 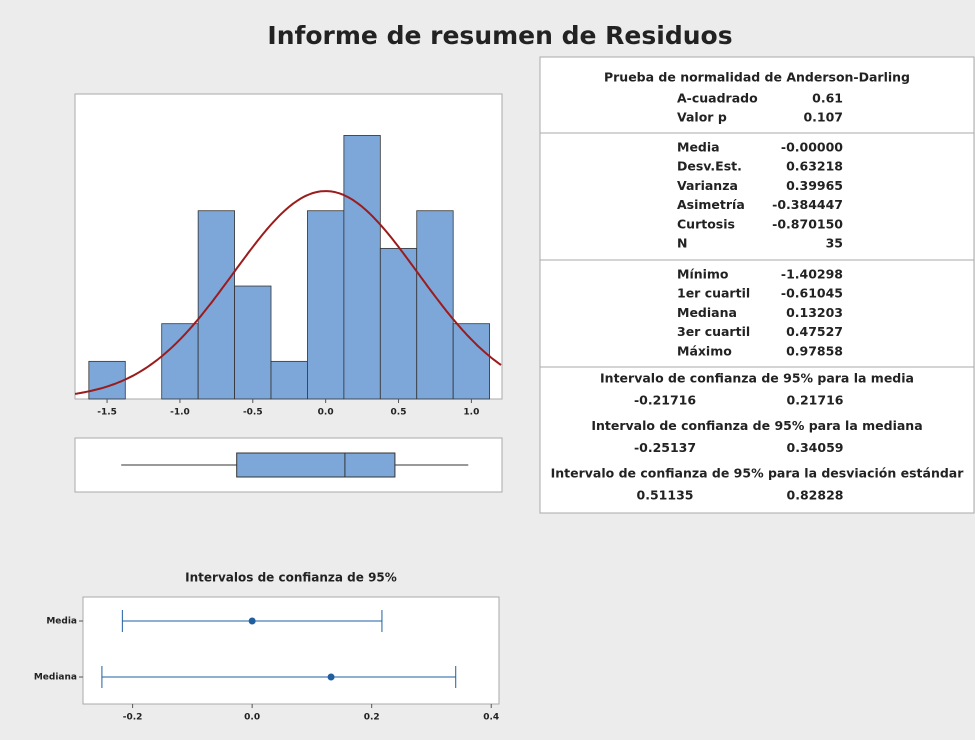 What do you see at coordinates (807, 204) in the screenshot?
I see `table-value: -0.384447` at bounding box center [807, 204].